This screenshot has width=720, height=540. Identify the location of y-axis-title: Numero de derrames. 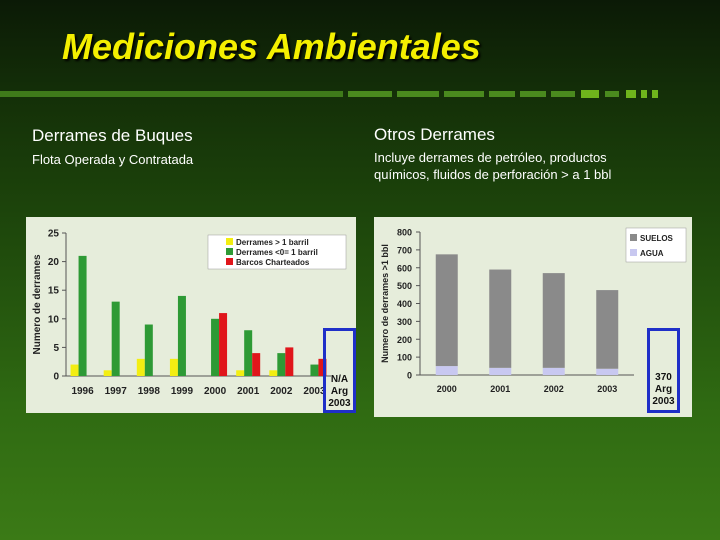
(37, 304).